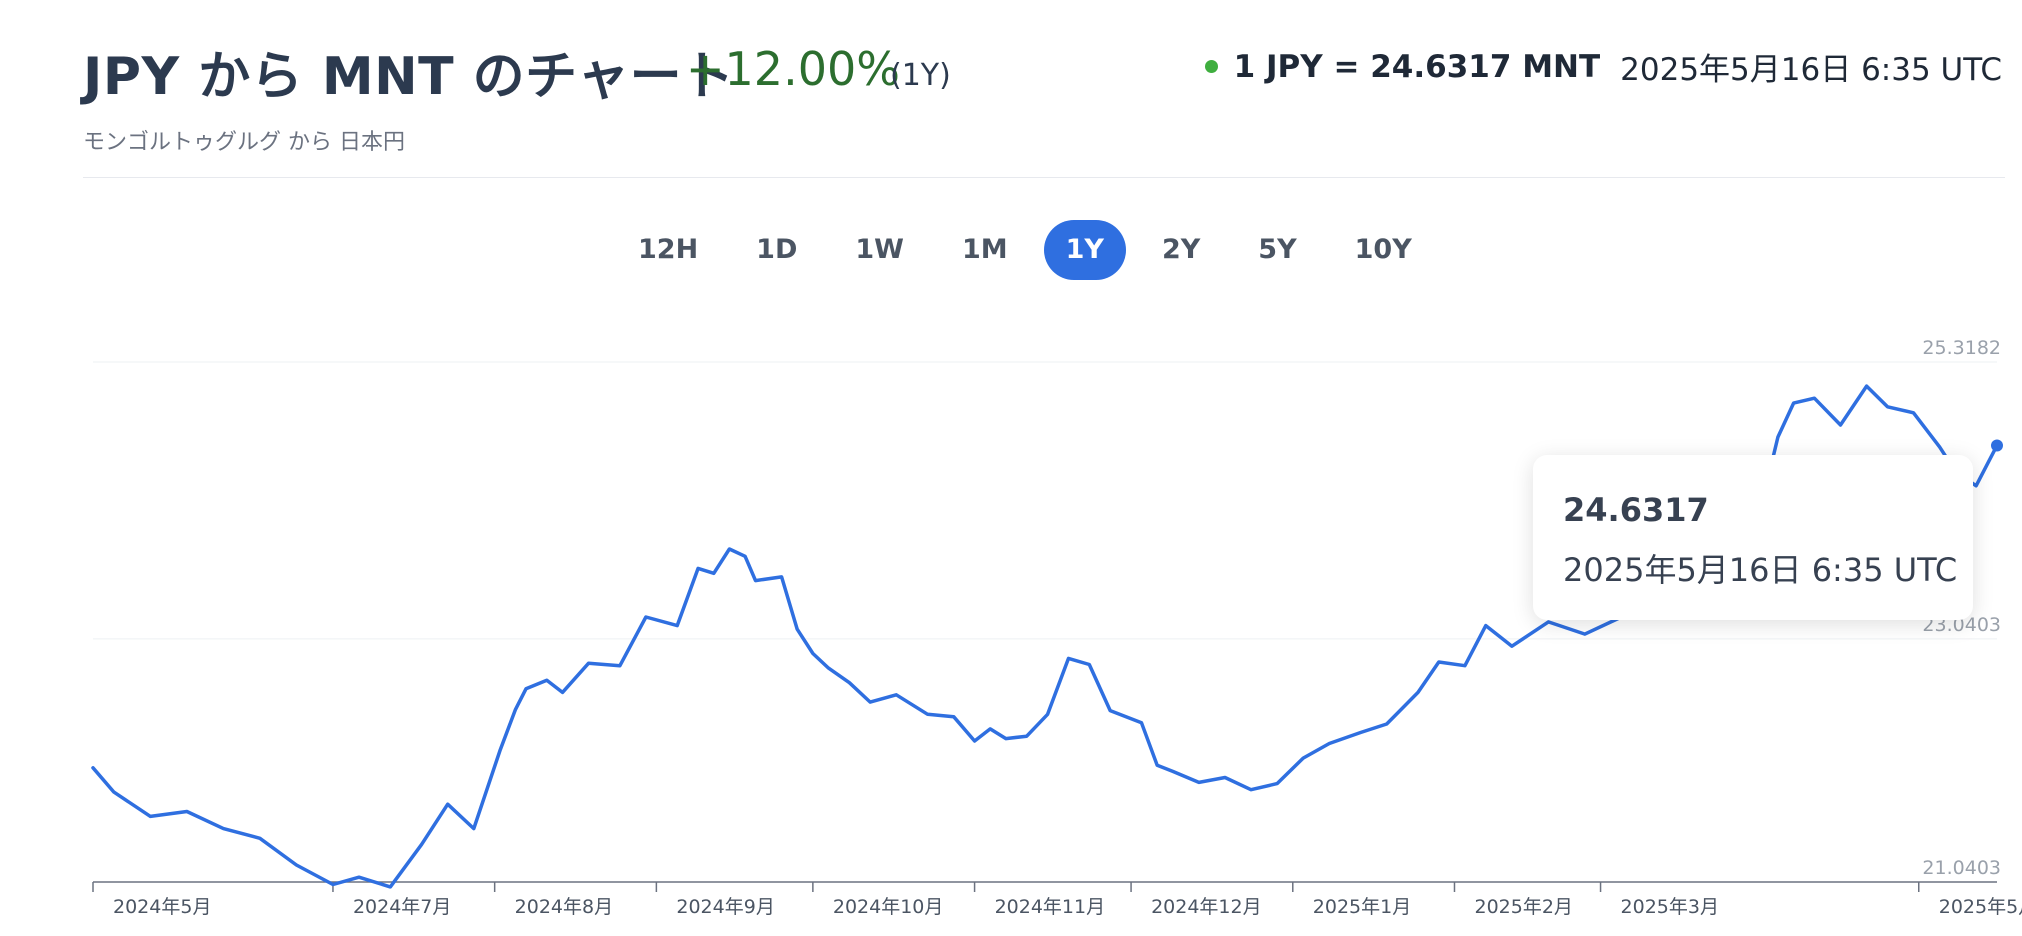 The image size is (2022, 936). What do you see at coordinates (1753, 537) in the screenshot?
I see `chart-tooltip: 24.6317 2025年5月16日 6:35 UTC` at bounding box center [1753, 537].